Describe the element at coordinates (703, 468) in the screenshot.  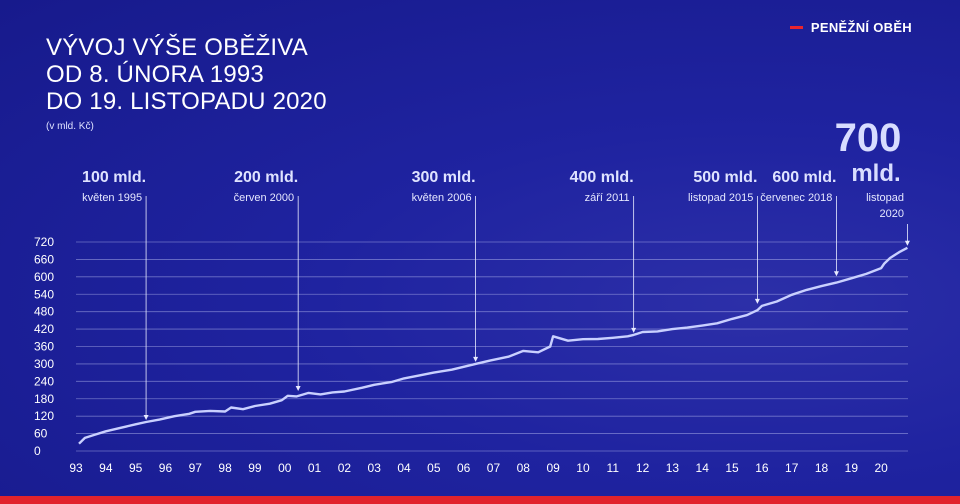
I see `x-tick-label: 14` at that location.